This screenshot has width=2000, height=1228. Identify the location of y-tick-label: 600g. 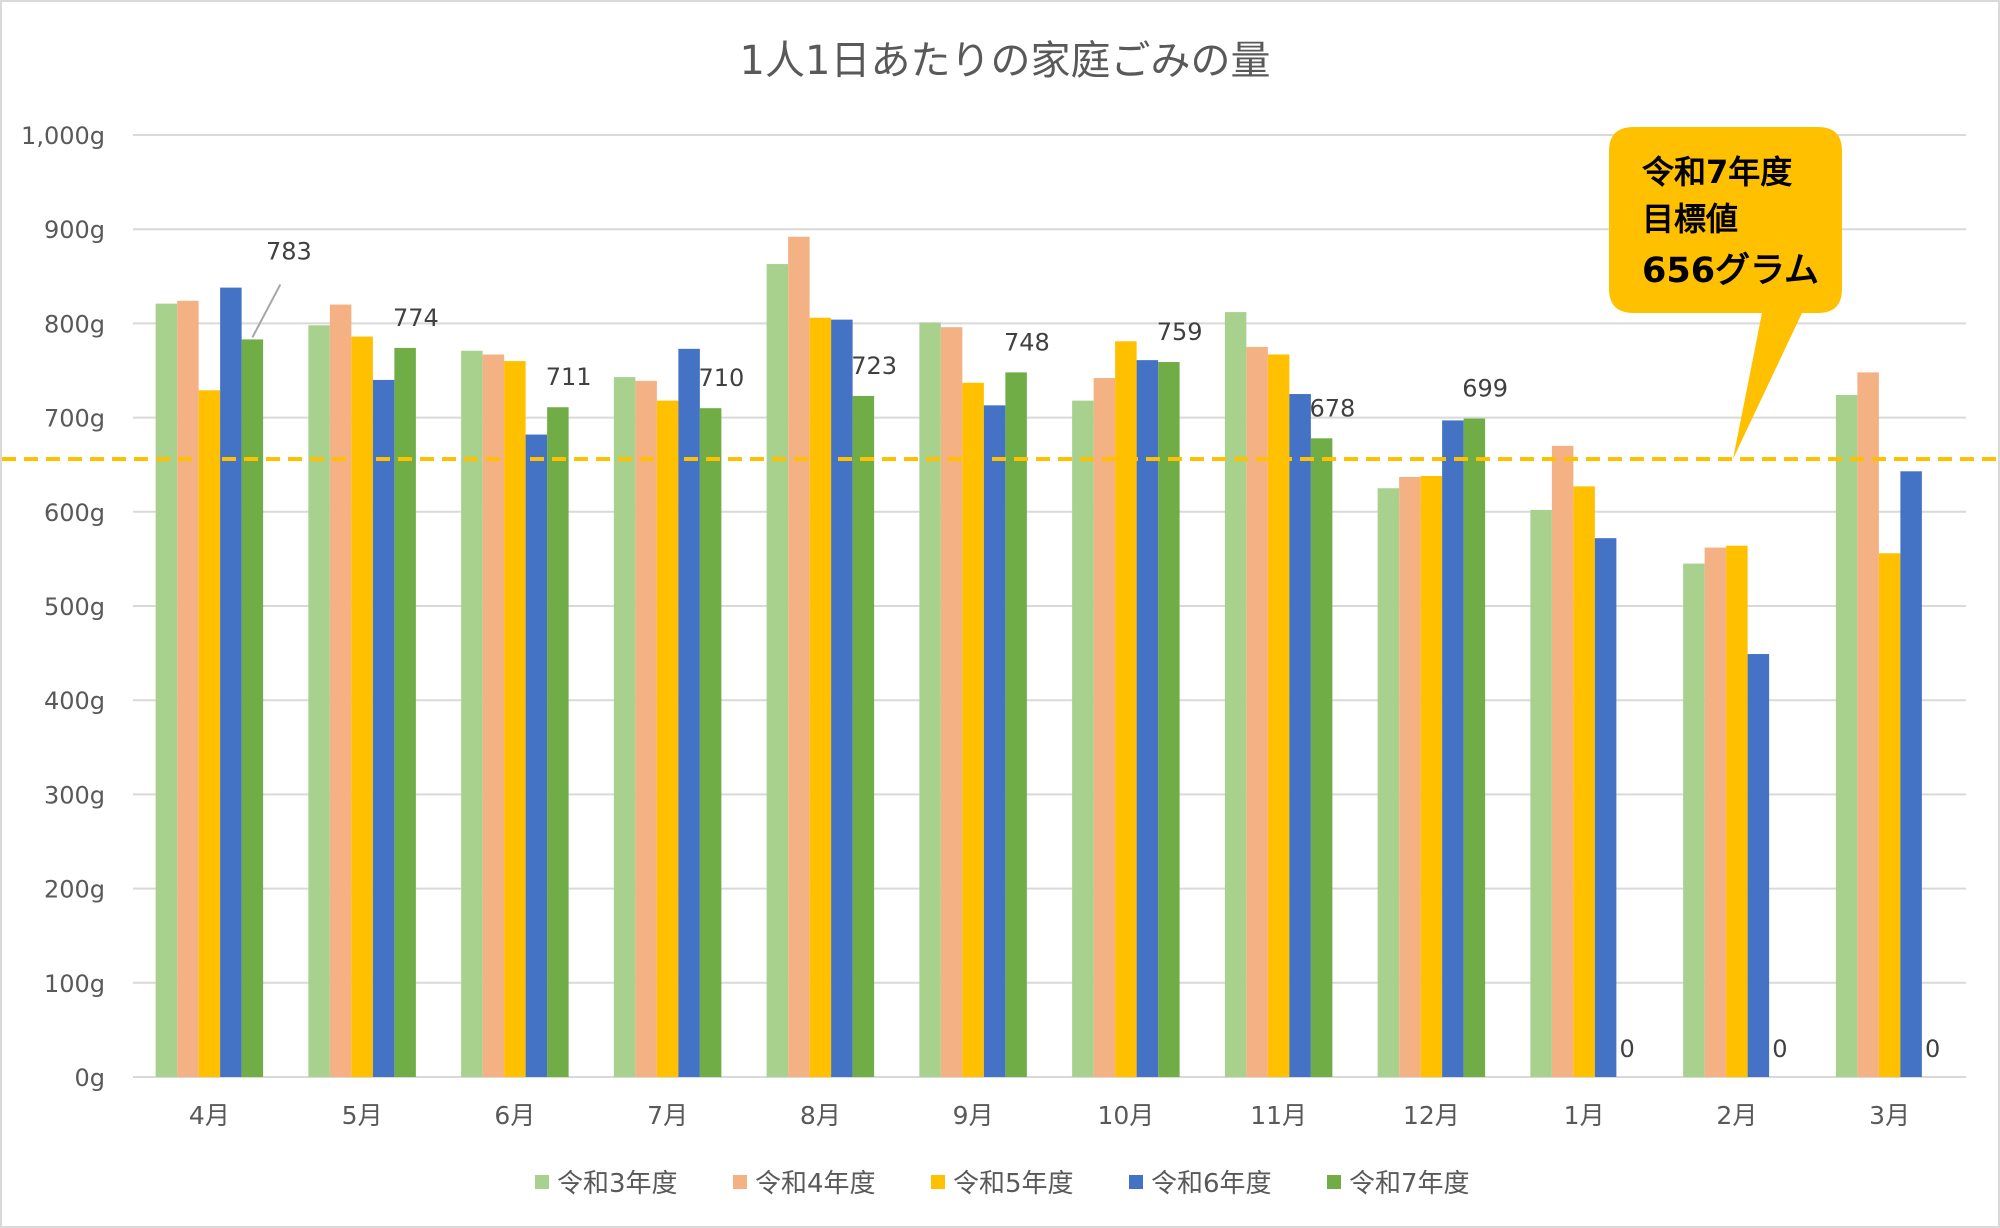
(74, 513).